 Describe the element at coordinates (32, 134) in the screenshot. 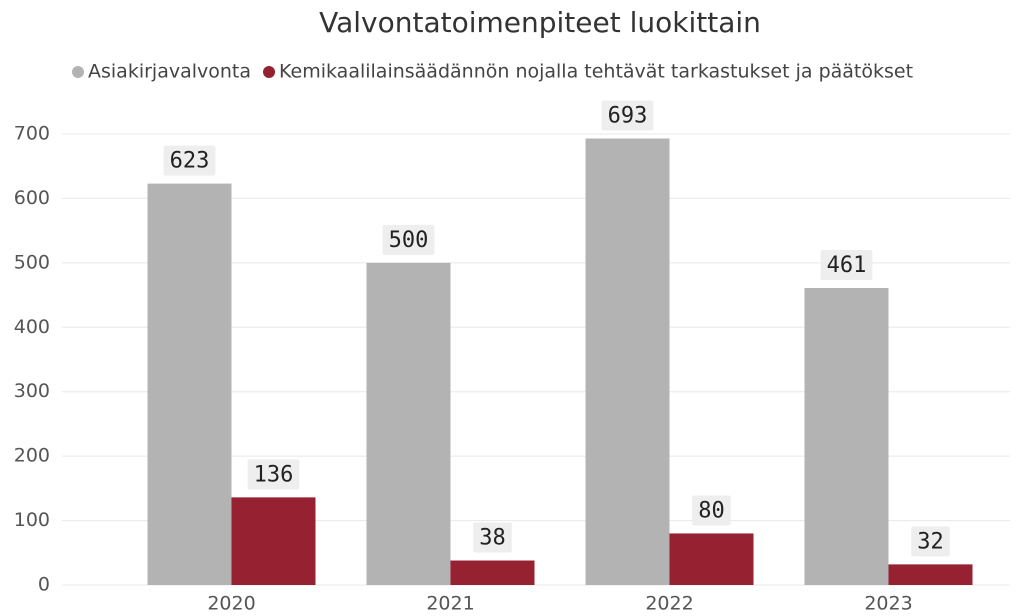

I see `y-tick-label: 700` at that location.